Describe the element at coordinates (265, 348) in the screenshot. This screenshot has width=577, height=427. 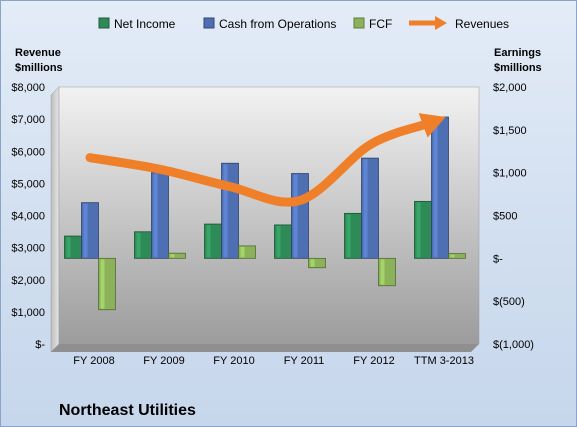
I see `plot-floor` at that location.